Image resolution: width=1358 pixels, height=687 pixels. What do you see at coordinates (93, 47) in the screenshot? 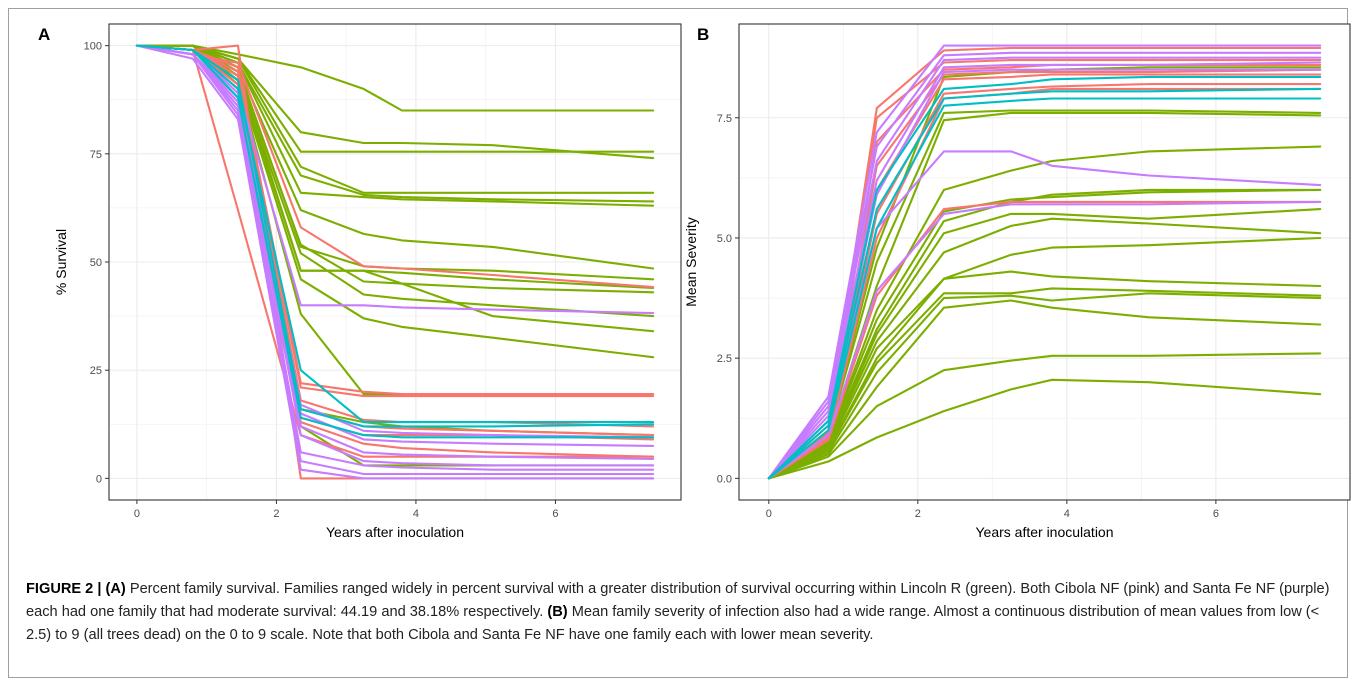
I see `y-tick-label: 100` at bounding box center [93, 47].